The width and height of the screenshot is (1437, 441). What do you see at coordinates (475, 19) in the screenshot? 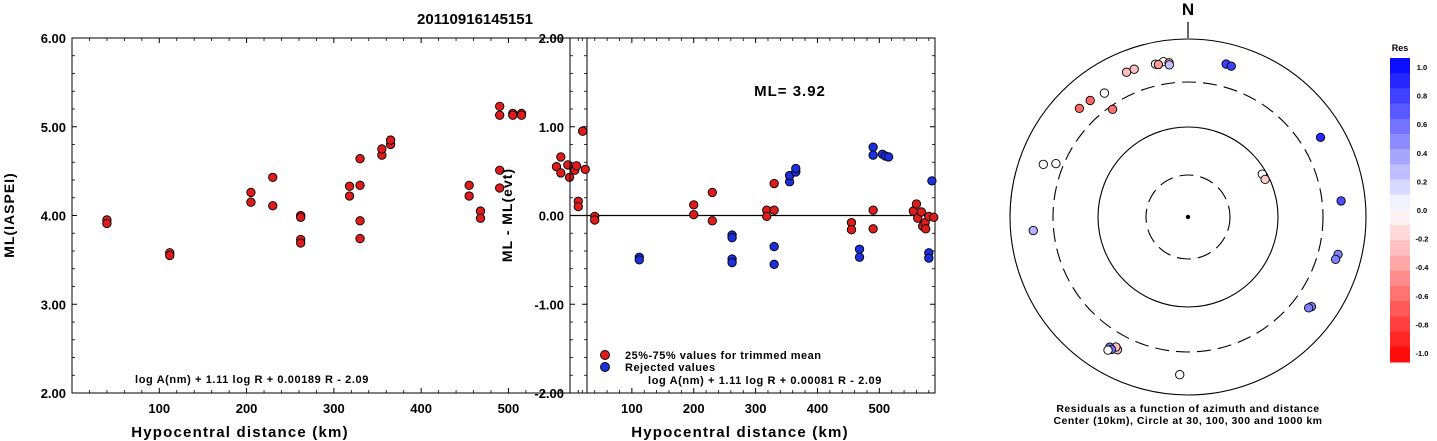
I see `figure-title: 20110916145151` at bounding box center [475, 19].